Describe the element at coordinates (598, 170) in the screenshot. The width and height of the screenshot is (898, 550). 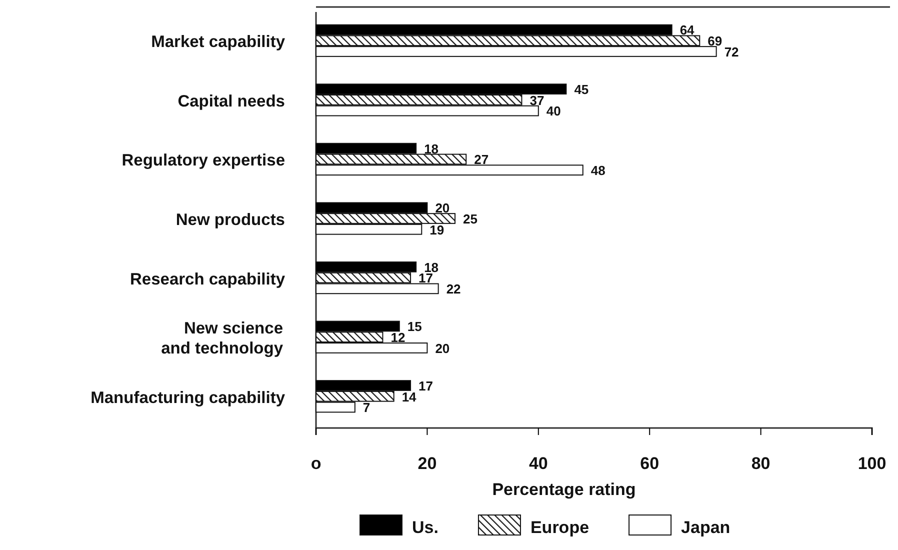
I see `data-label: 48` at that location.